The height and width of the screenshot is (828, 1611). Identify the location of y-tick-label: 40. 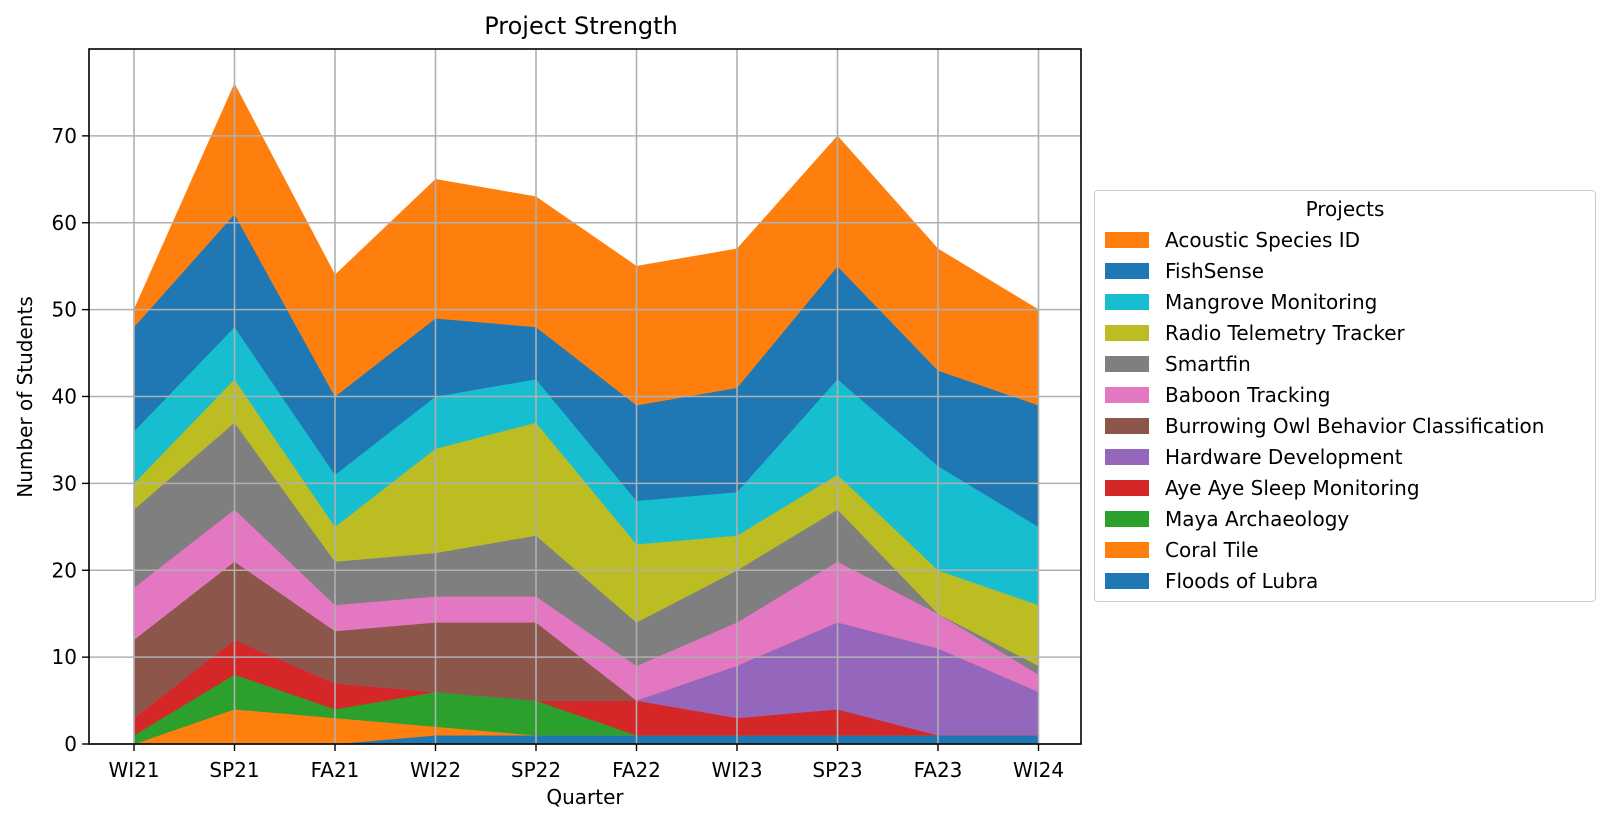
(64, 397).